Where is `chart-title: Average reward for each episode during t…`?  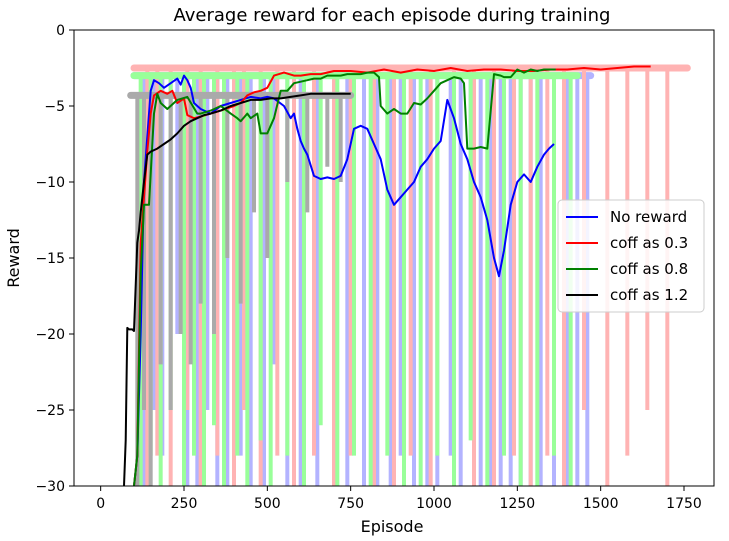
chart-title: Average reward for each episode during t… is located at coordinates (392, 15).